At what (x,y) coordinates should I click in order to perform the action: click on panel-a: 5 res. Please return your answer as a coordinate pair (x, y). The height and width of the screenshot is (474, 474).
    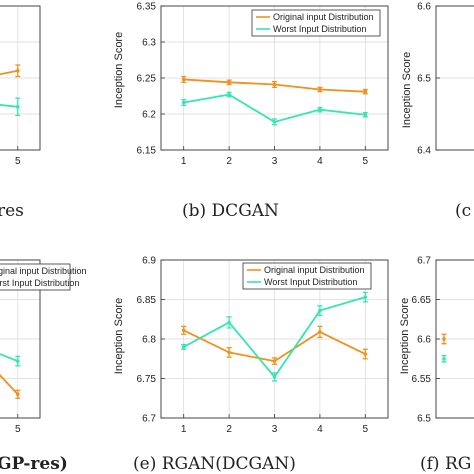
    Looking at the image, I should click on (20, 113).